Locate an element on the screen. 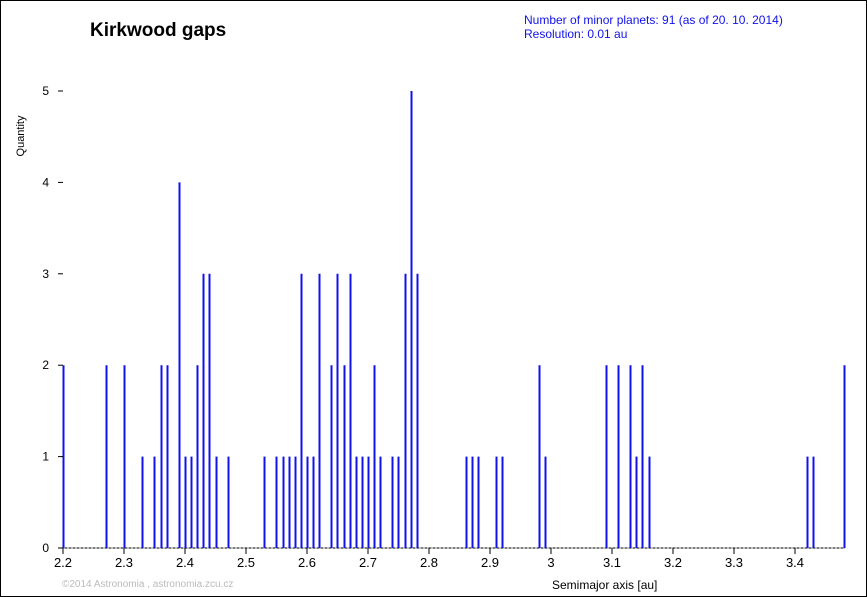  y-tick-label: 2 is located at coordinates (45, 365).